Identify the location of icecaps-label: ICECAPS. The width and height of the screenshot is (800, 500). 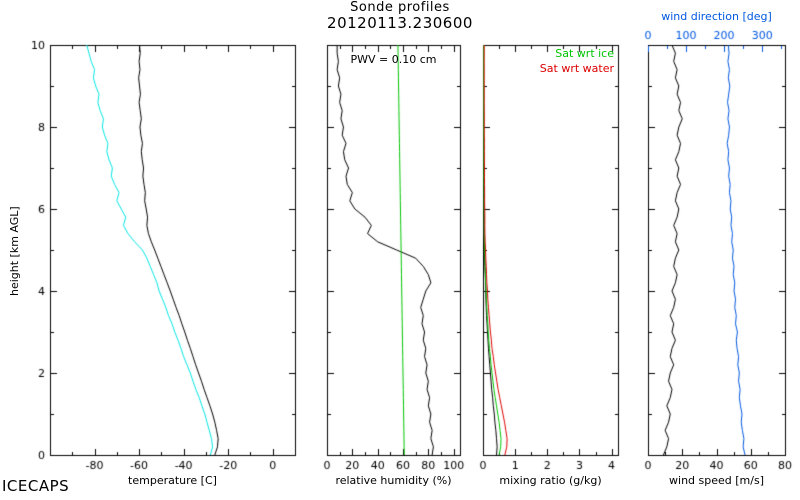
(36, 486).